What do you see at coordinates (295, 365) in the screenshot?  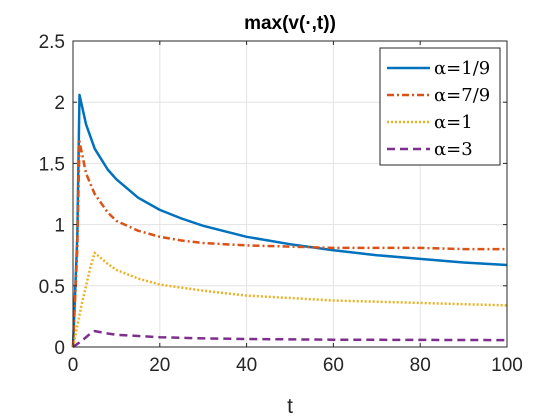 I see `x-tick-labels: 0 20 40 60 80 100` at bounding box center [295, 365].